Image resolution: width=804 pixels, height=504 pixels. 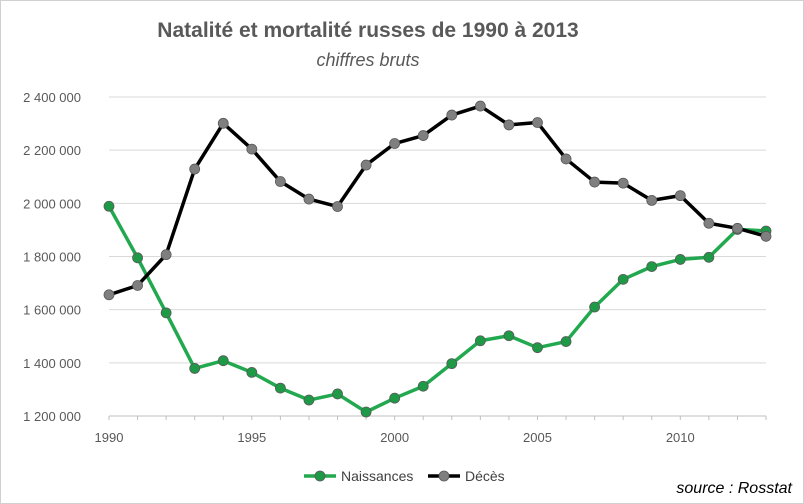 What do you see at coordinates (537, 437) in the screenshot?
I see `x-tick-label: 2005` at bounding box center [537, 437].